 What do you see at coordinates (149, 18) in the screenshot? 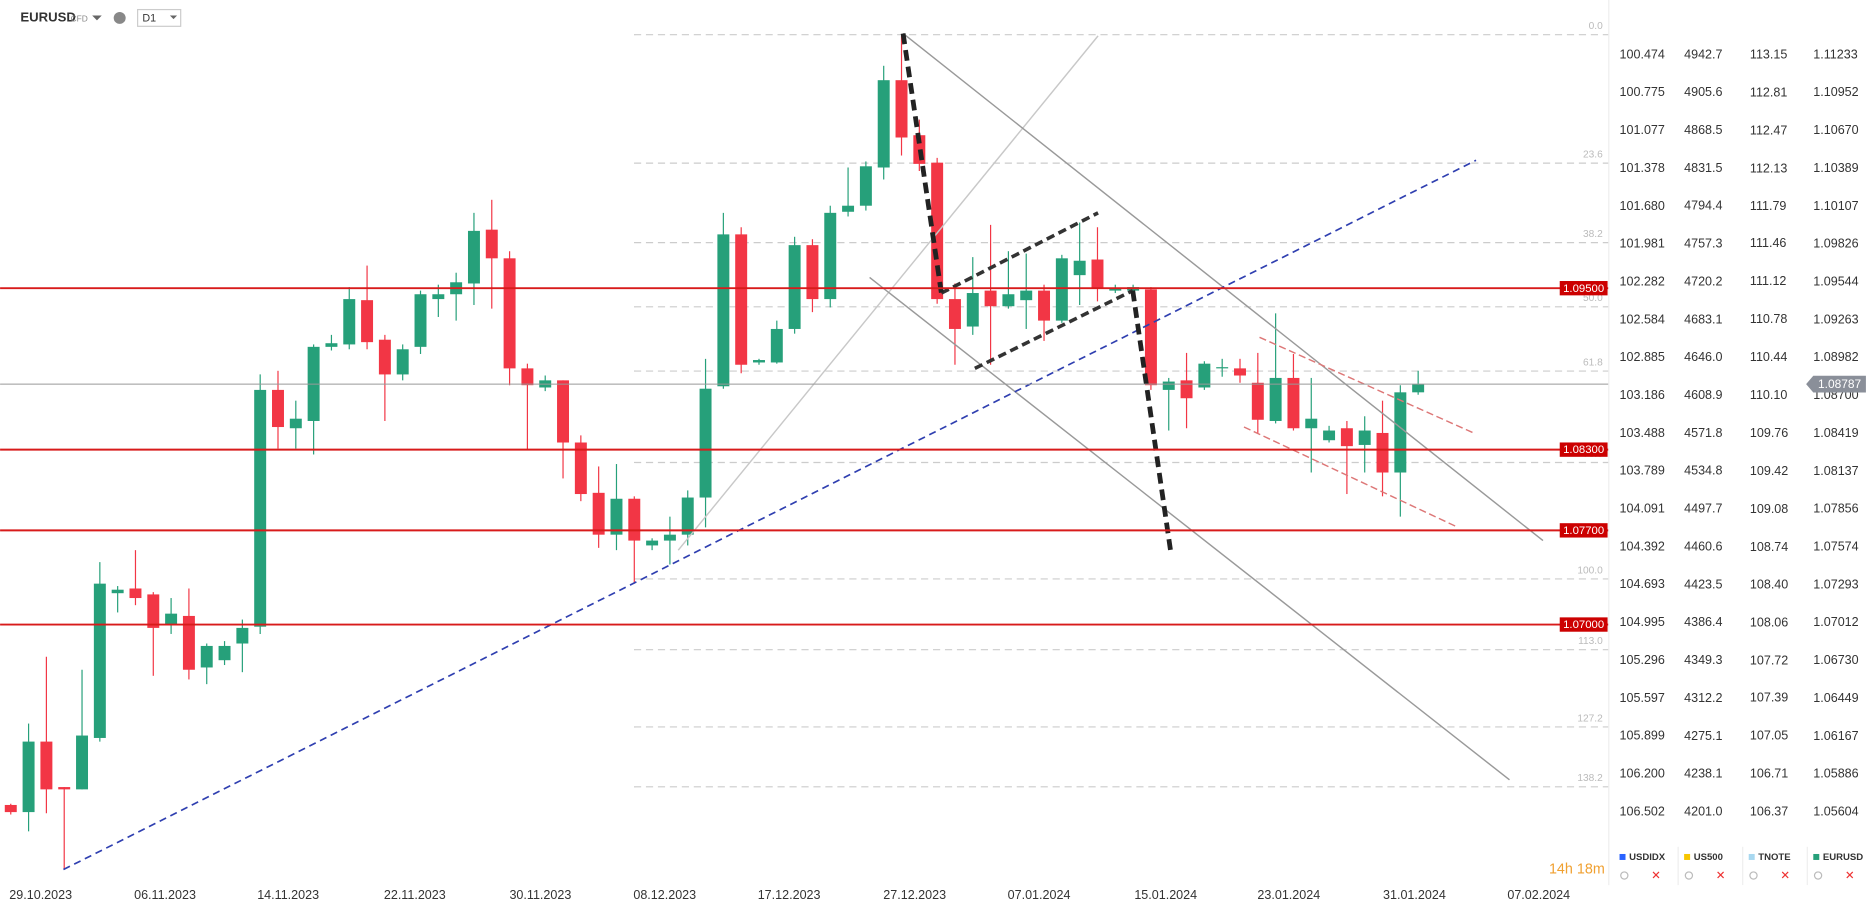
I see `interval: D1` at bounding box center [149, 18].